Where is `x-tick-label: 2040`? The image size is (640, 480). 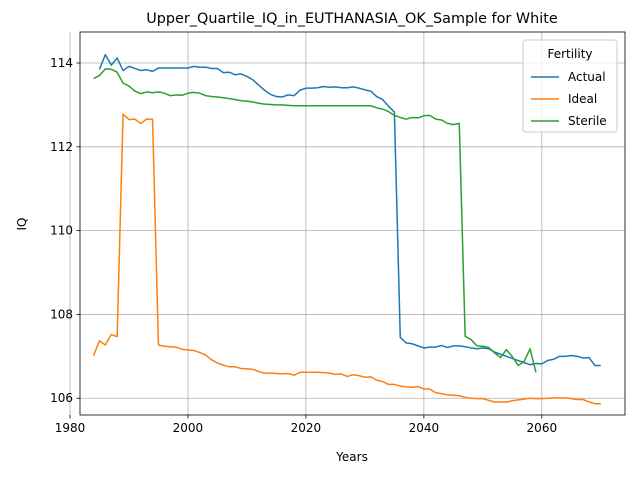 x-tick-label: 2040 is located at coordinates (424, 428).